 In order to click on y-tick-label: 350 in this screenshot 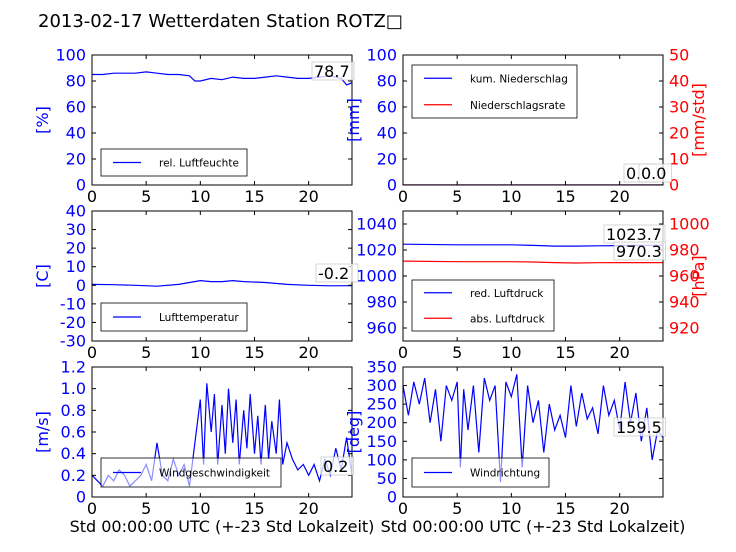, I will do `click(381, 367)`.